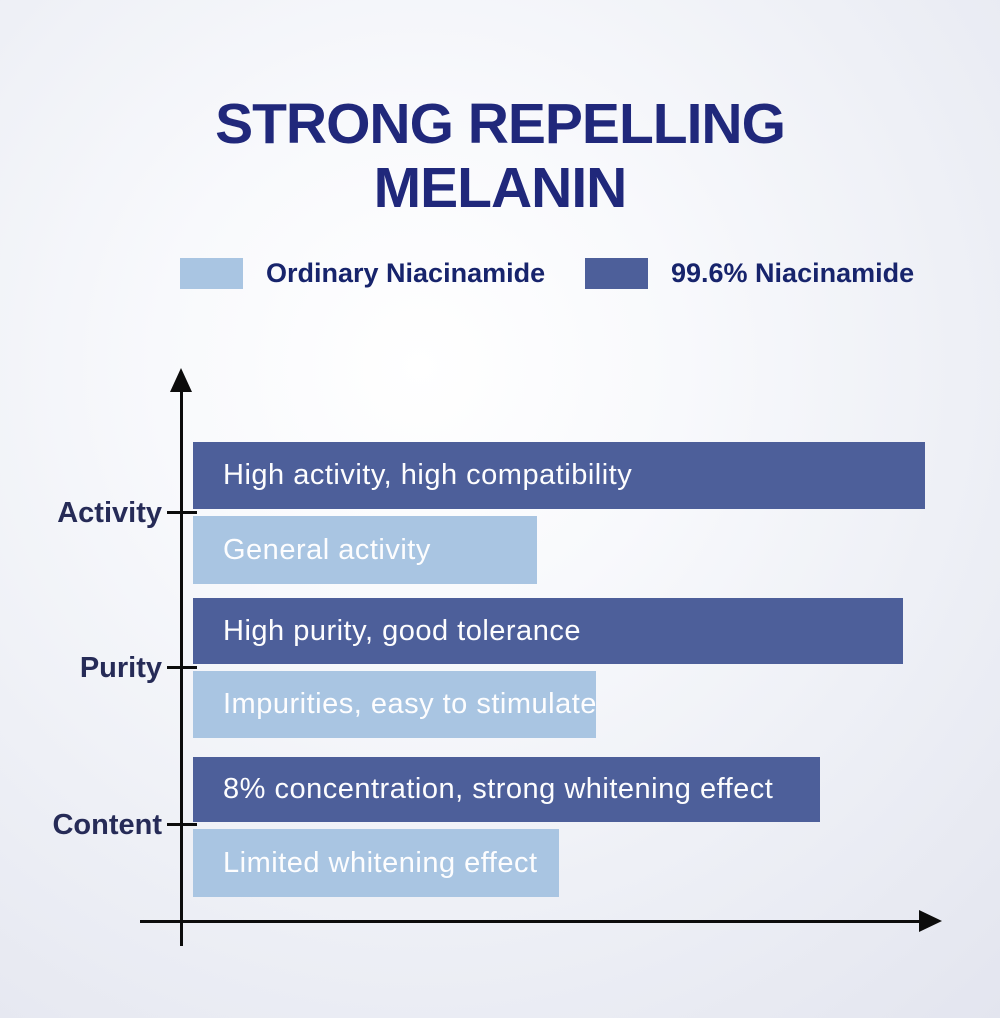 Image resolution: width=1000 pixels, height=1018 pixels. What do you see at coordinates (930, 921) in the screenshot?
I see `x-axis-arrow-icon` at bounding box center [930, 921].